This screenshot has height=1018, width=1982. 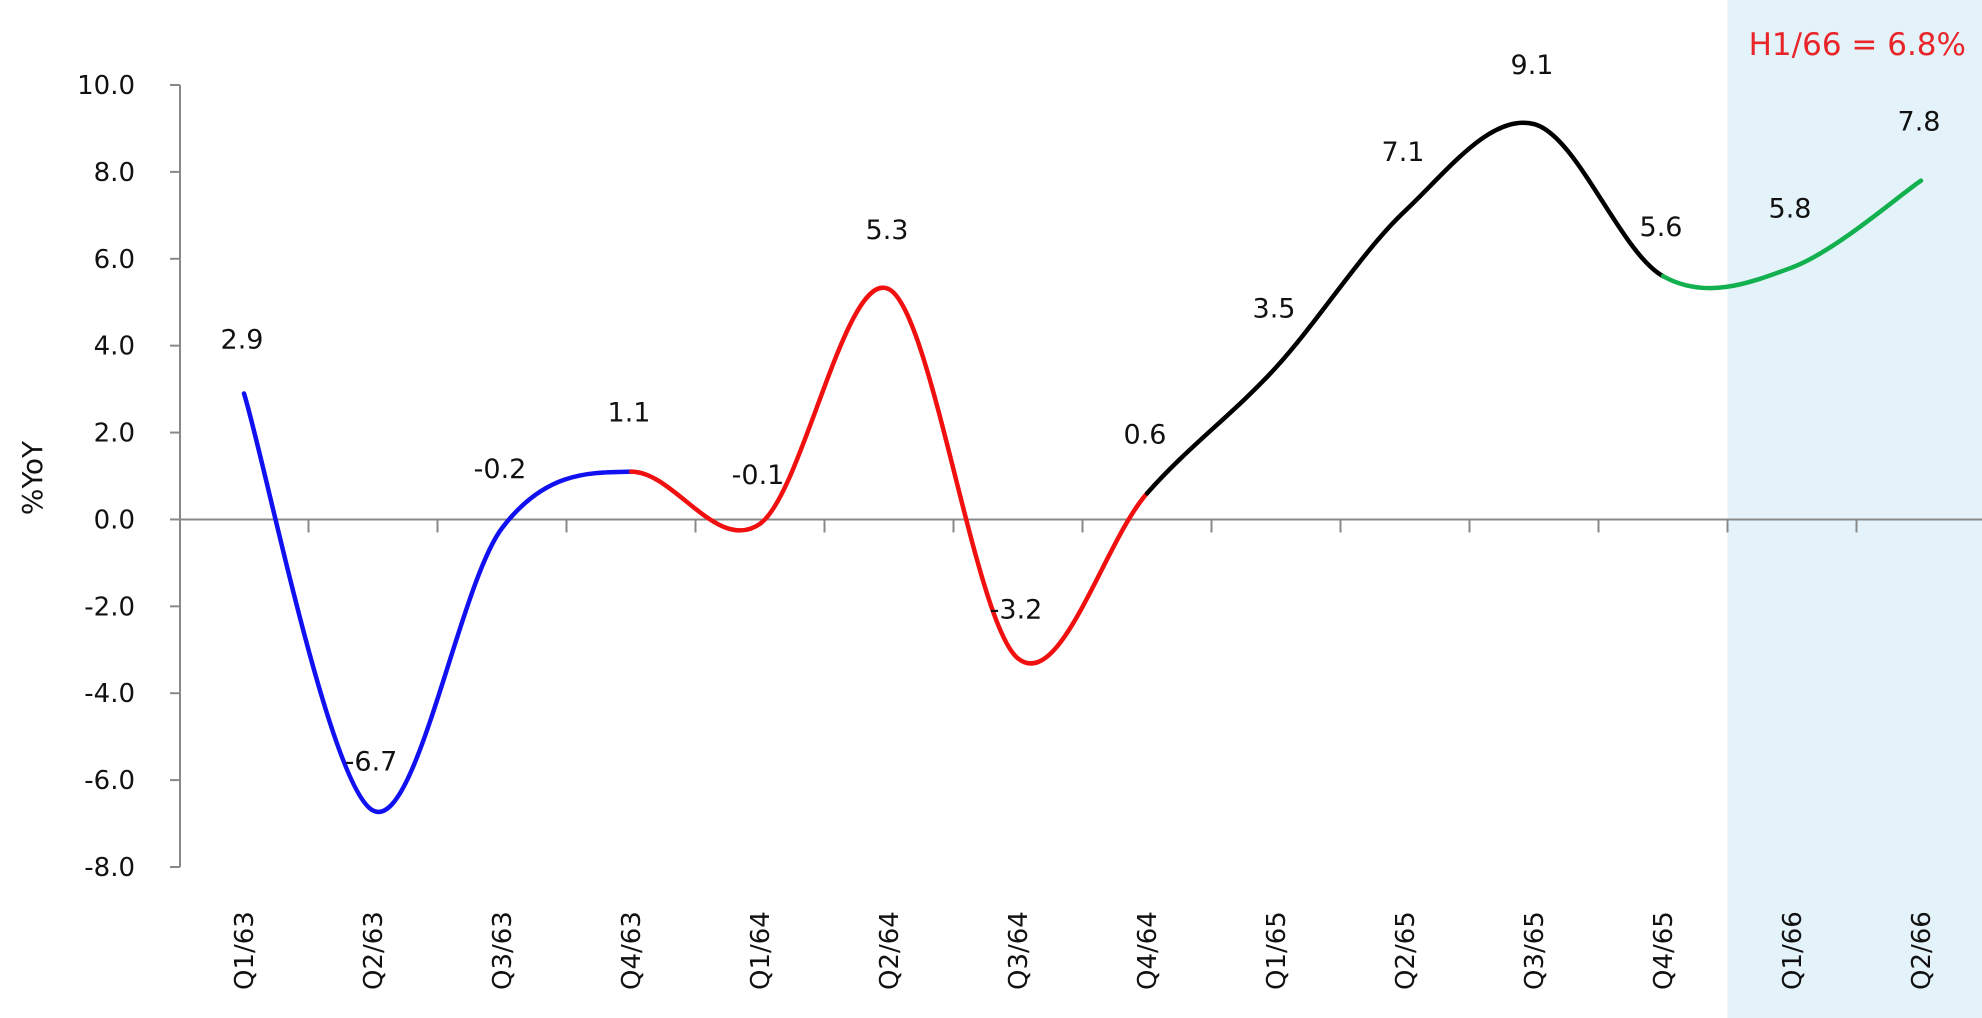 What do you see at coordinates (1922, 950) in the screenshot?
I see `x-tick-label: Q2/66` at bounding box center [1922, 950].